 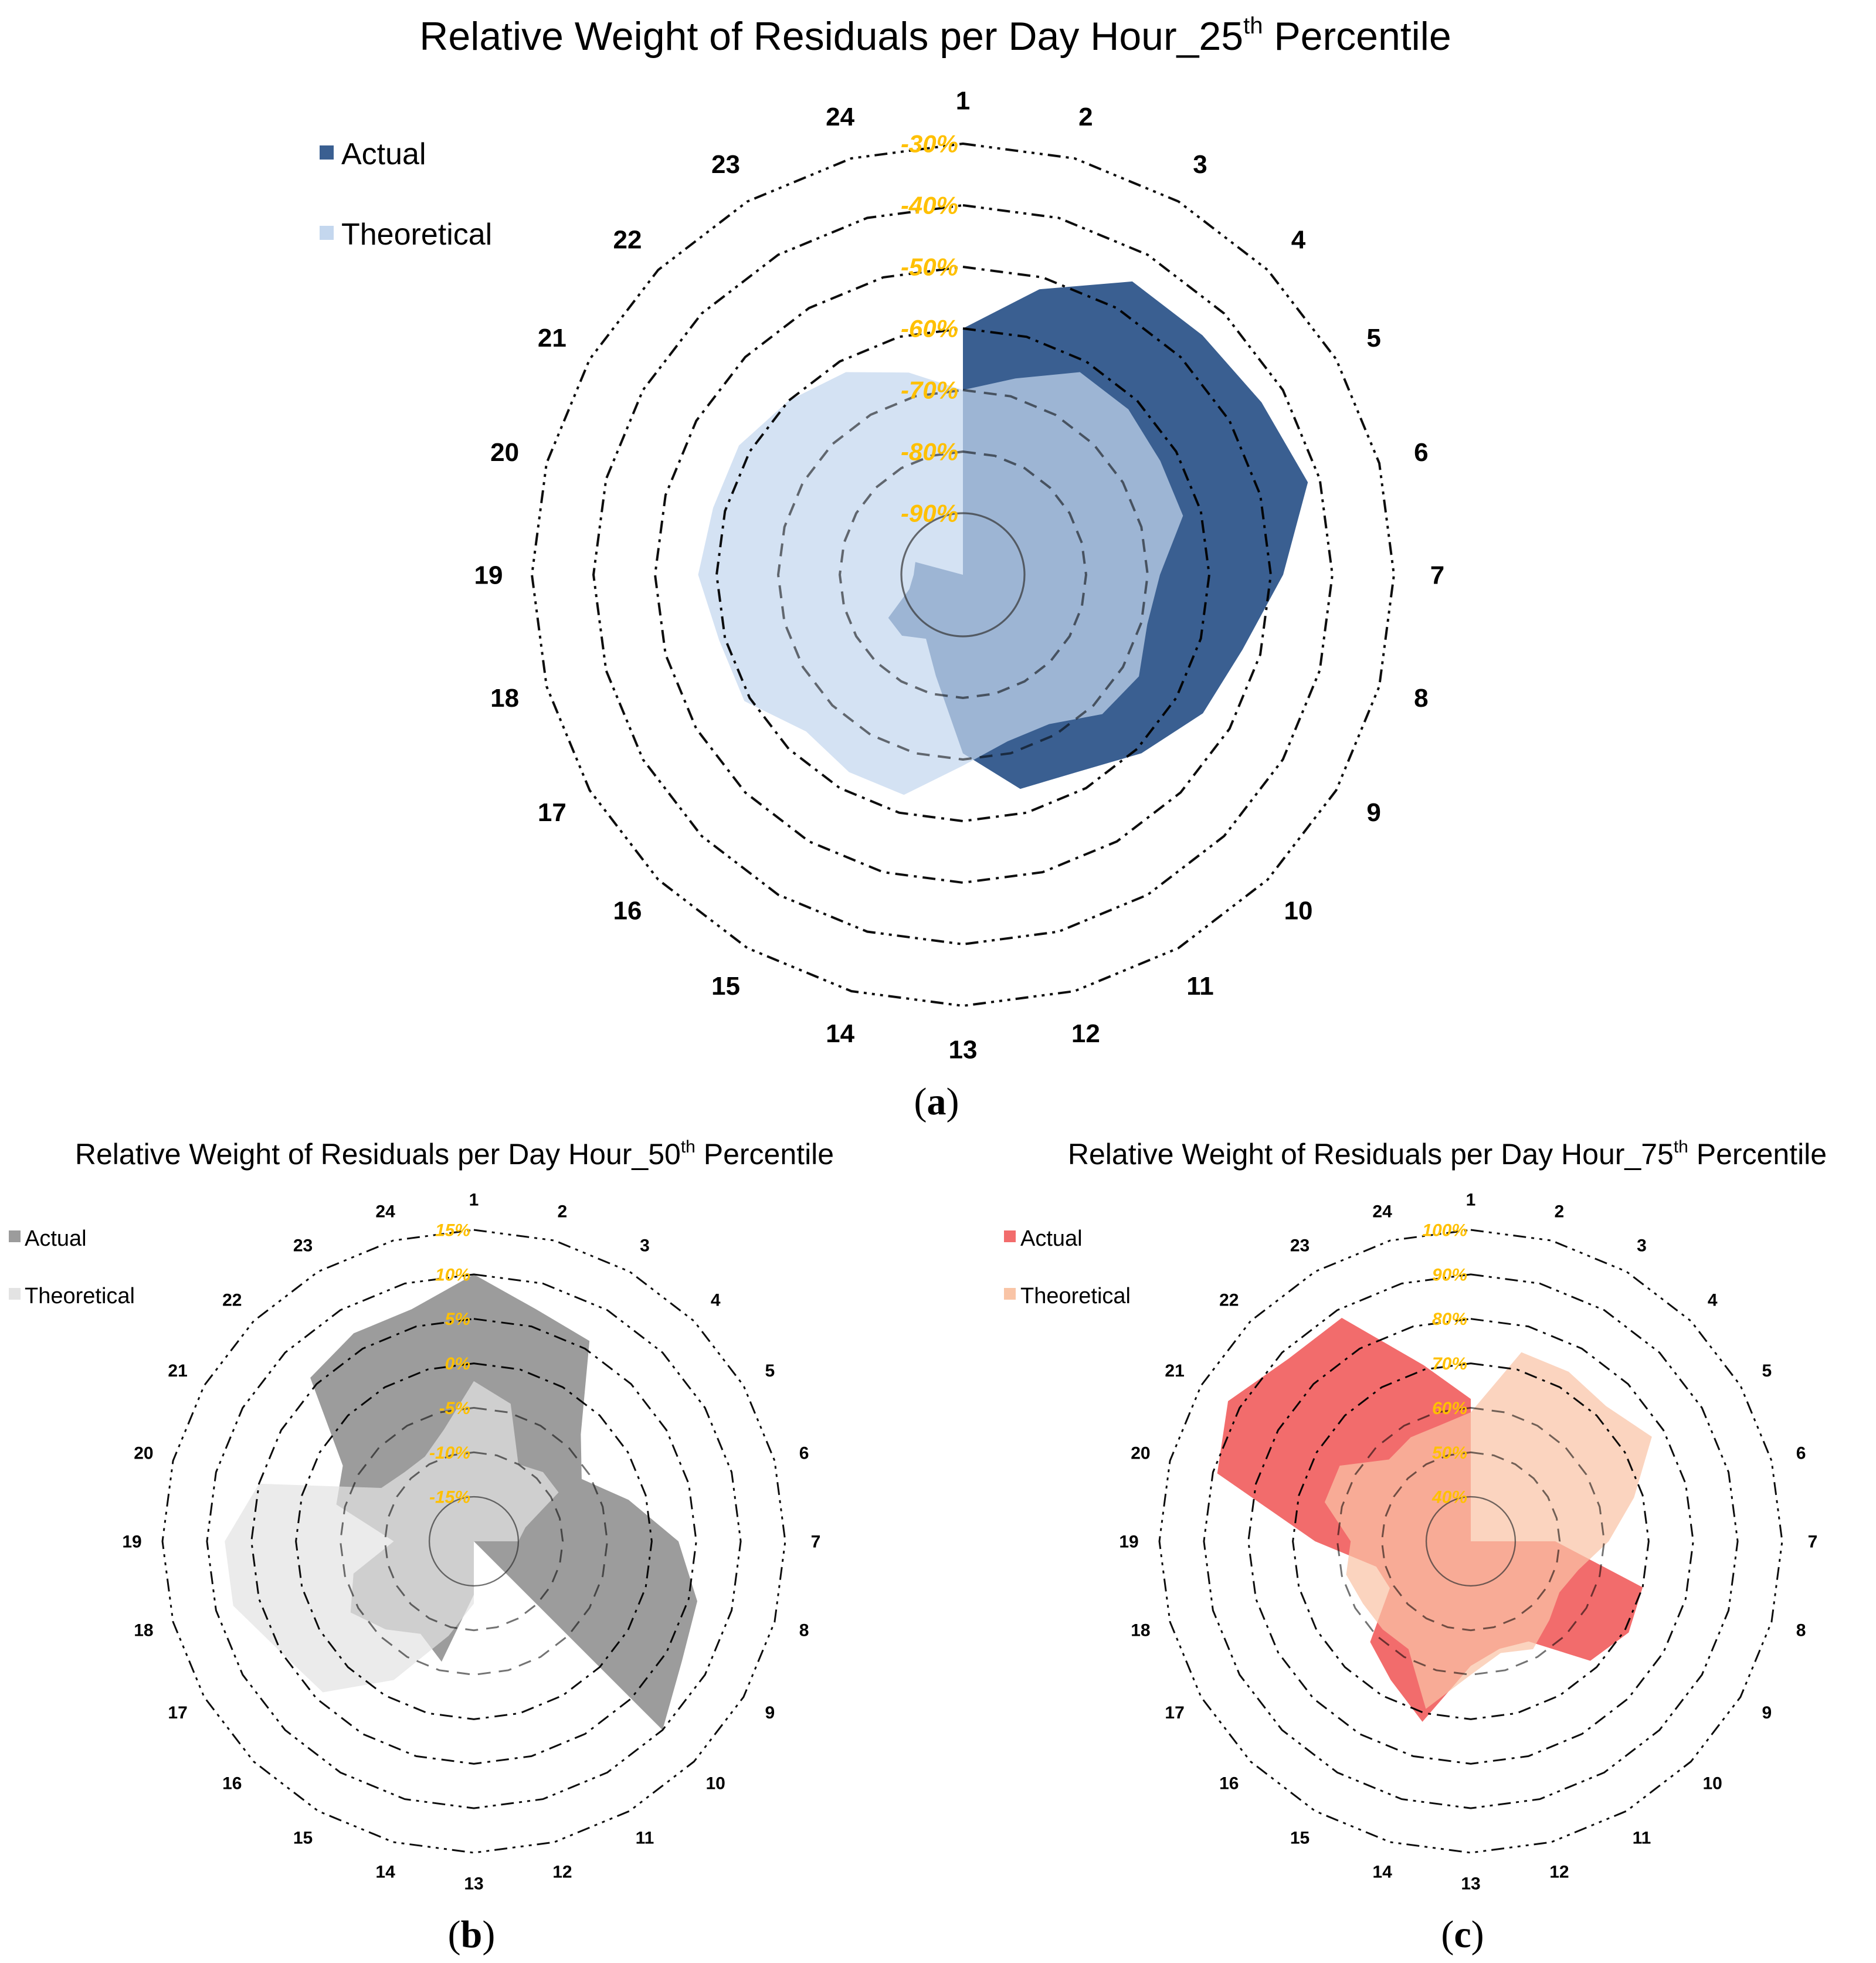 I want to click on tick-label: -15%, so click(x=449, y=1498).